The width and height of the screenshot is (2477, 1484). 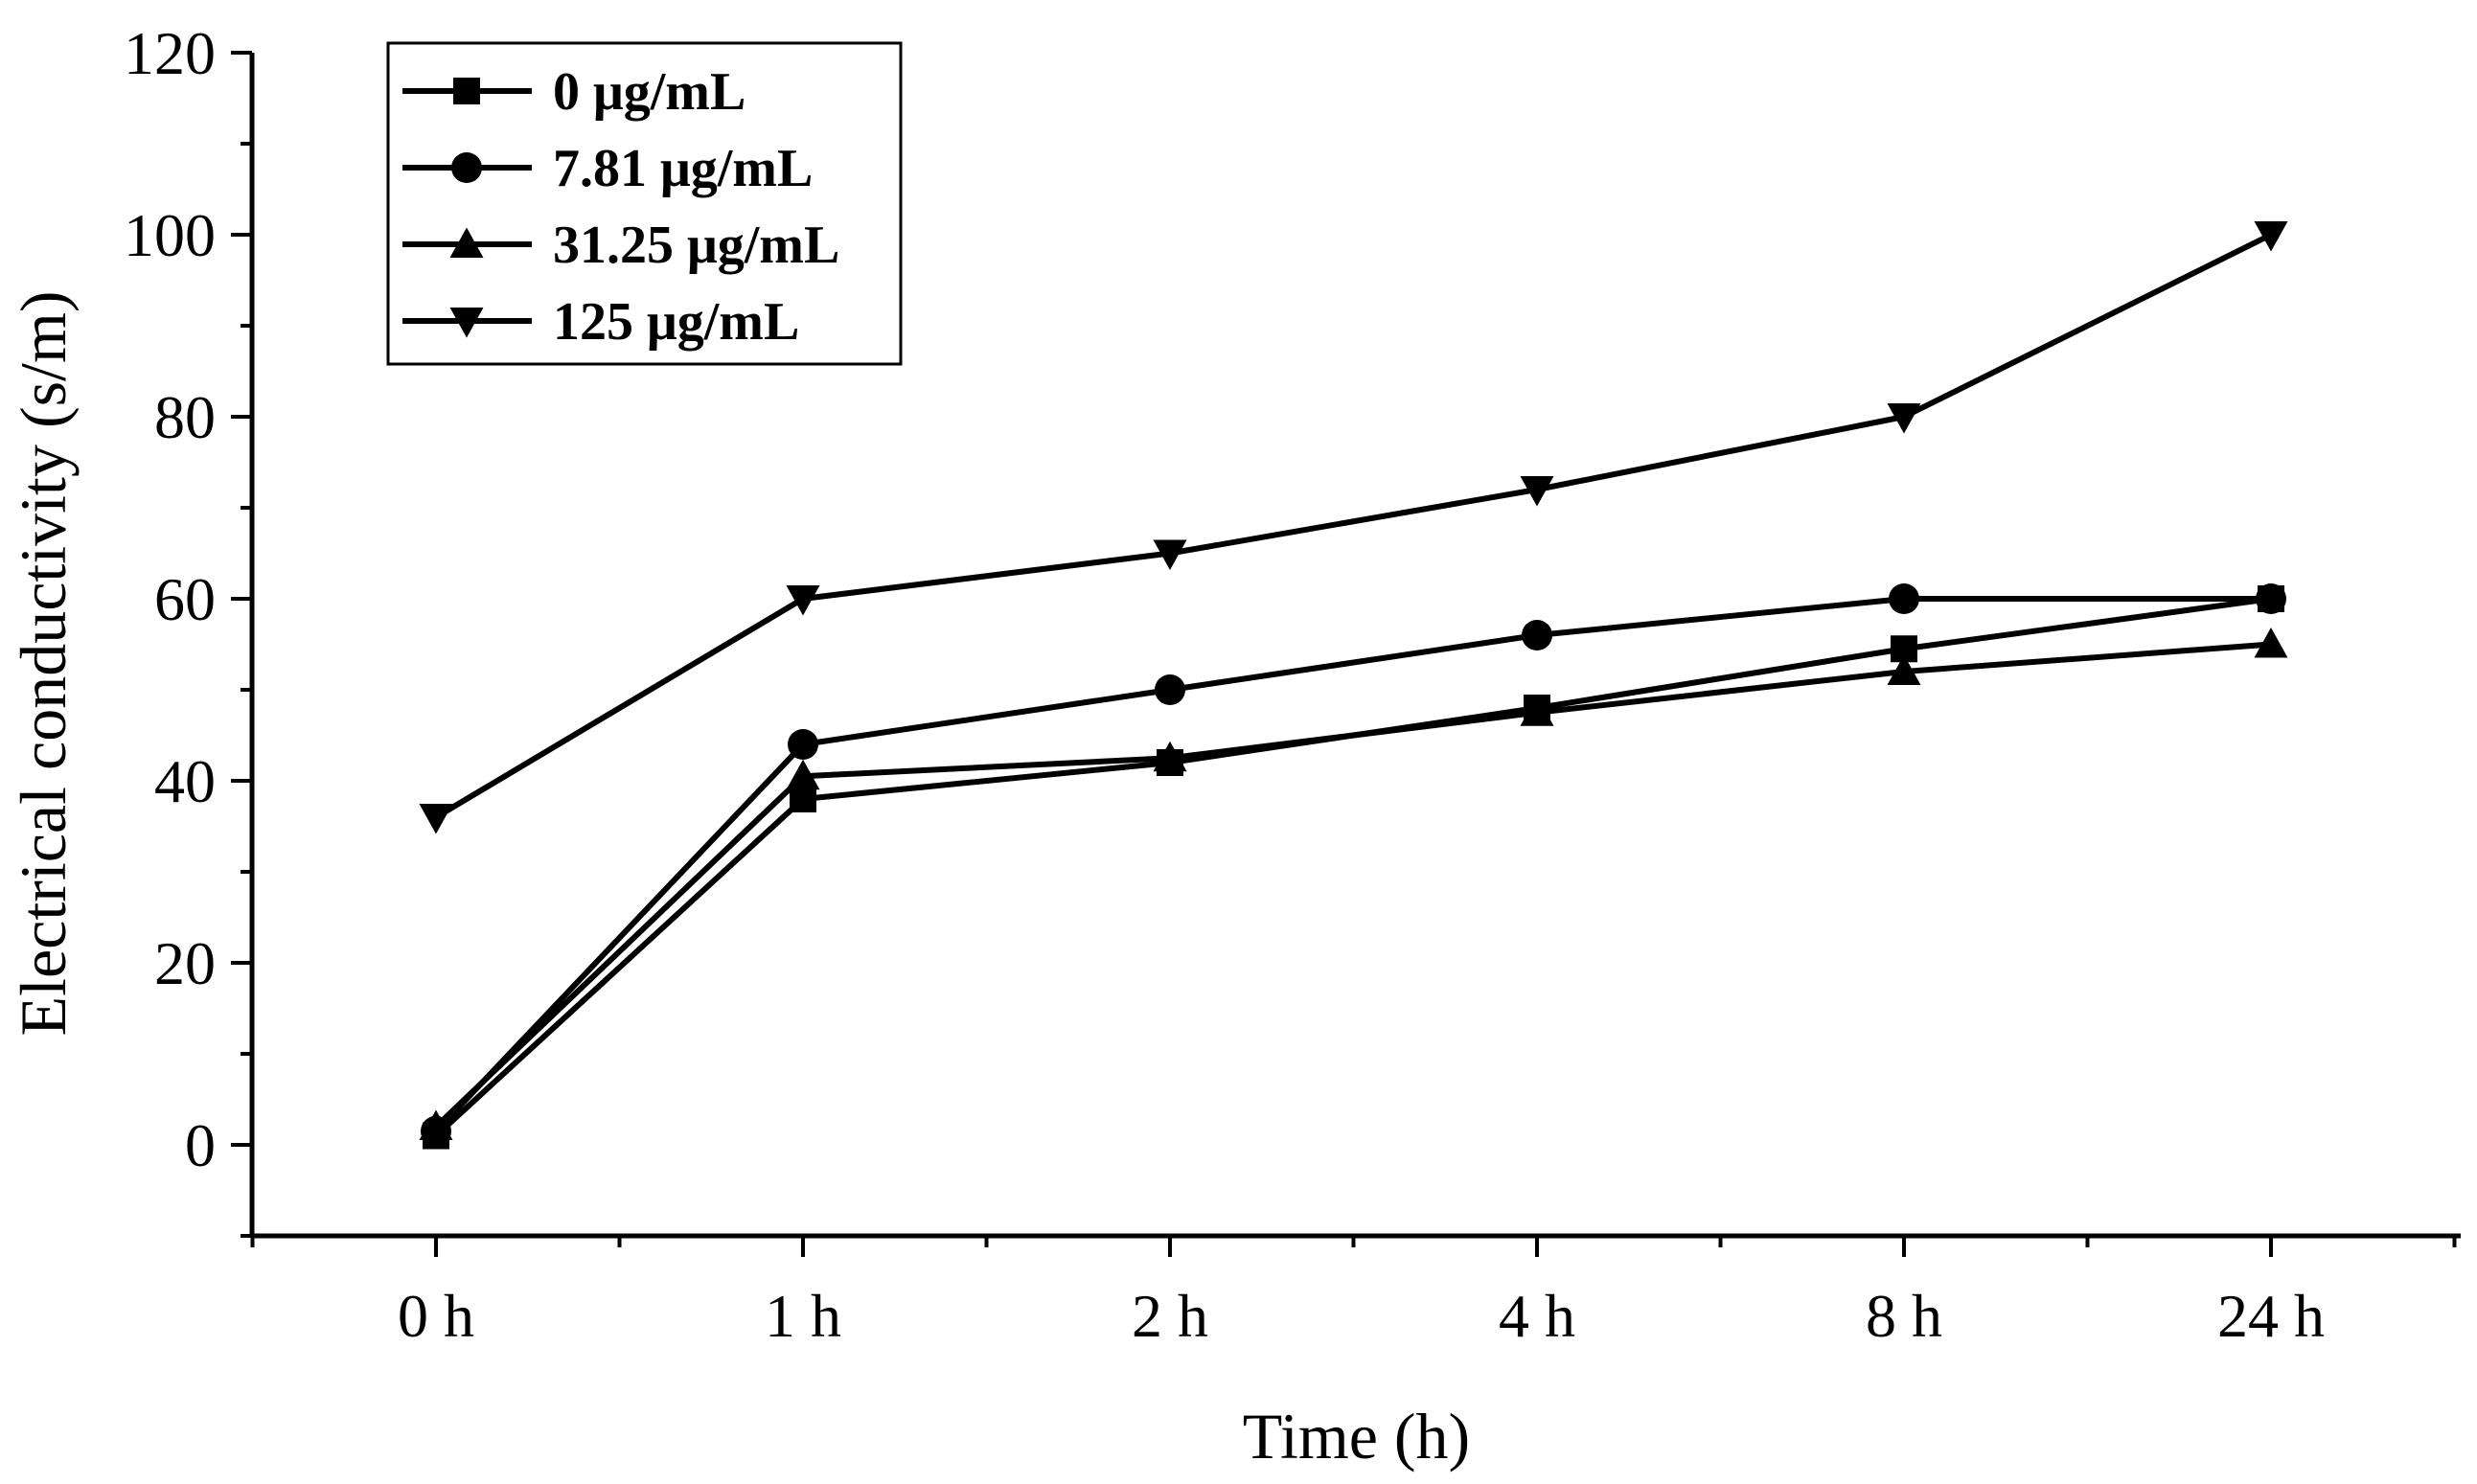 What do you see at coordinates (200, 1145) in the screenshot?
I see `y-tick-label: 0` at bounding box center [200, 1145].